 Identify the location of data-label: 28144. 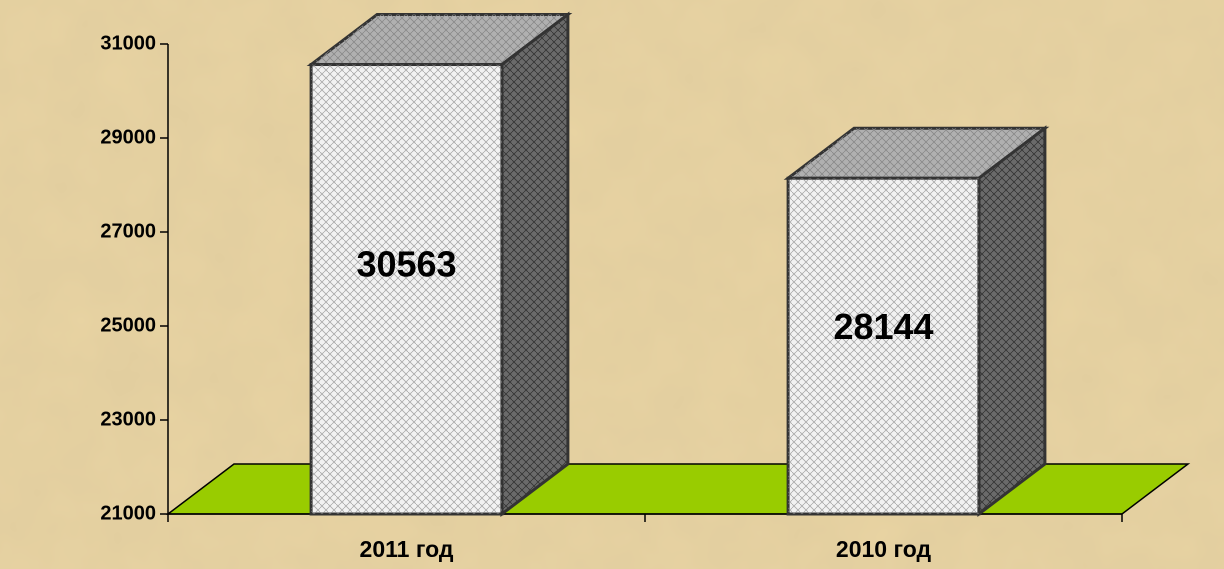
(883, 326).